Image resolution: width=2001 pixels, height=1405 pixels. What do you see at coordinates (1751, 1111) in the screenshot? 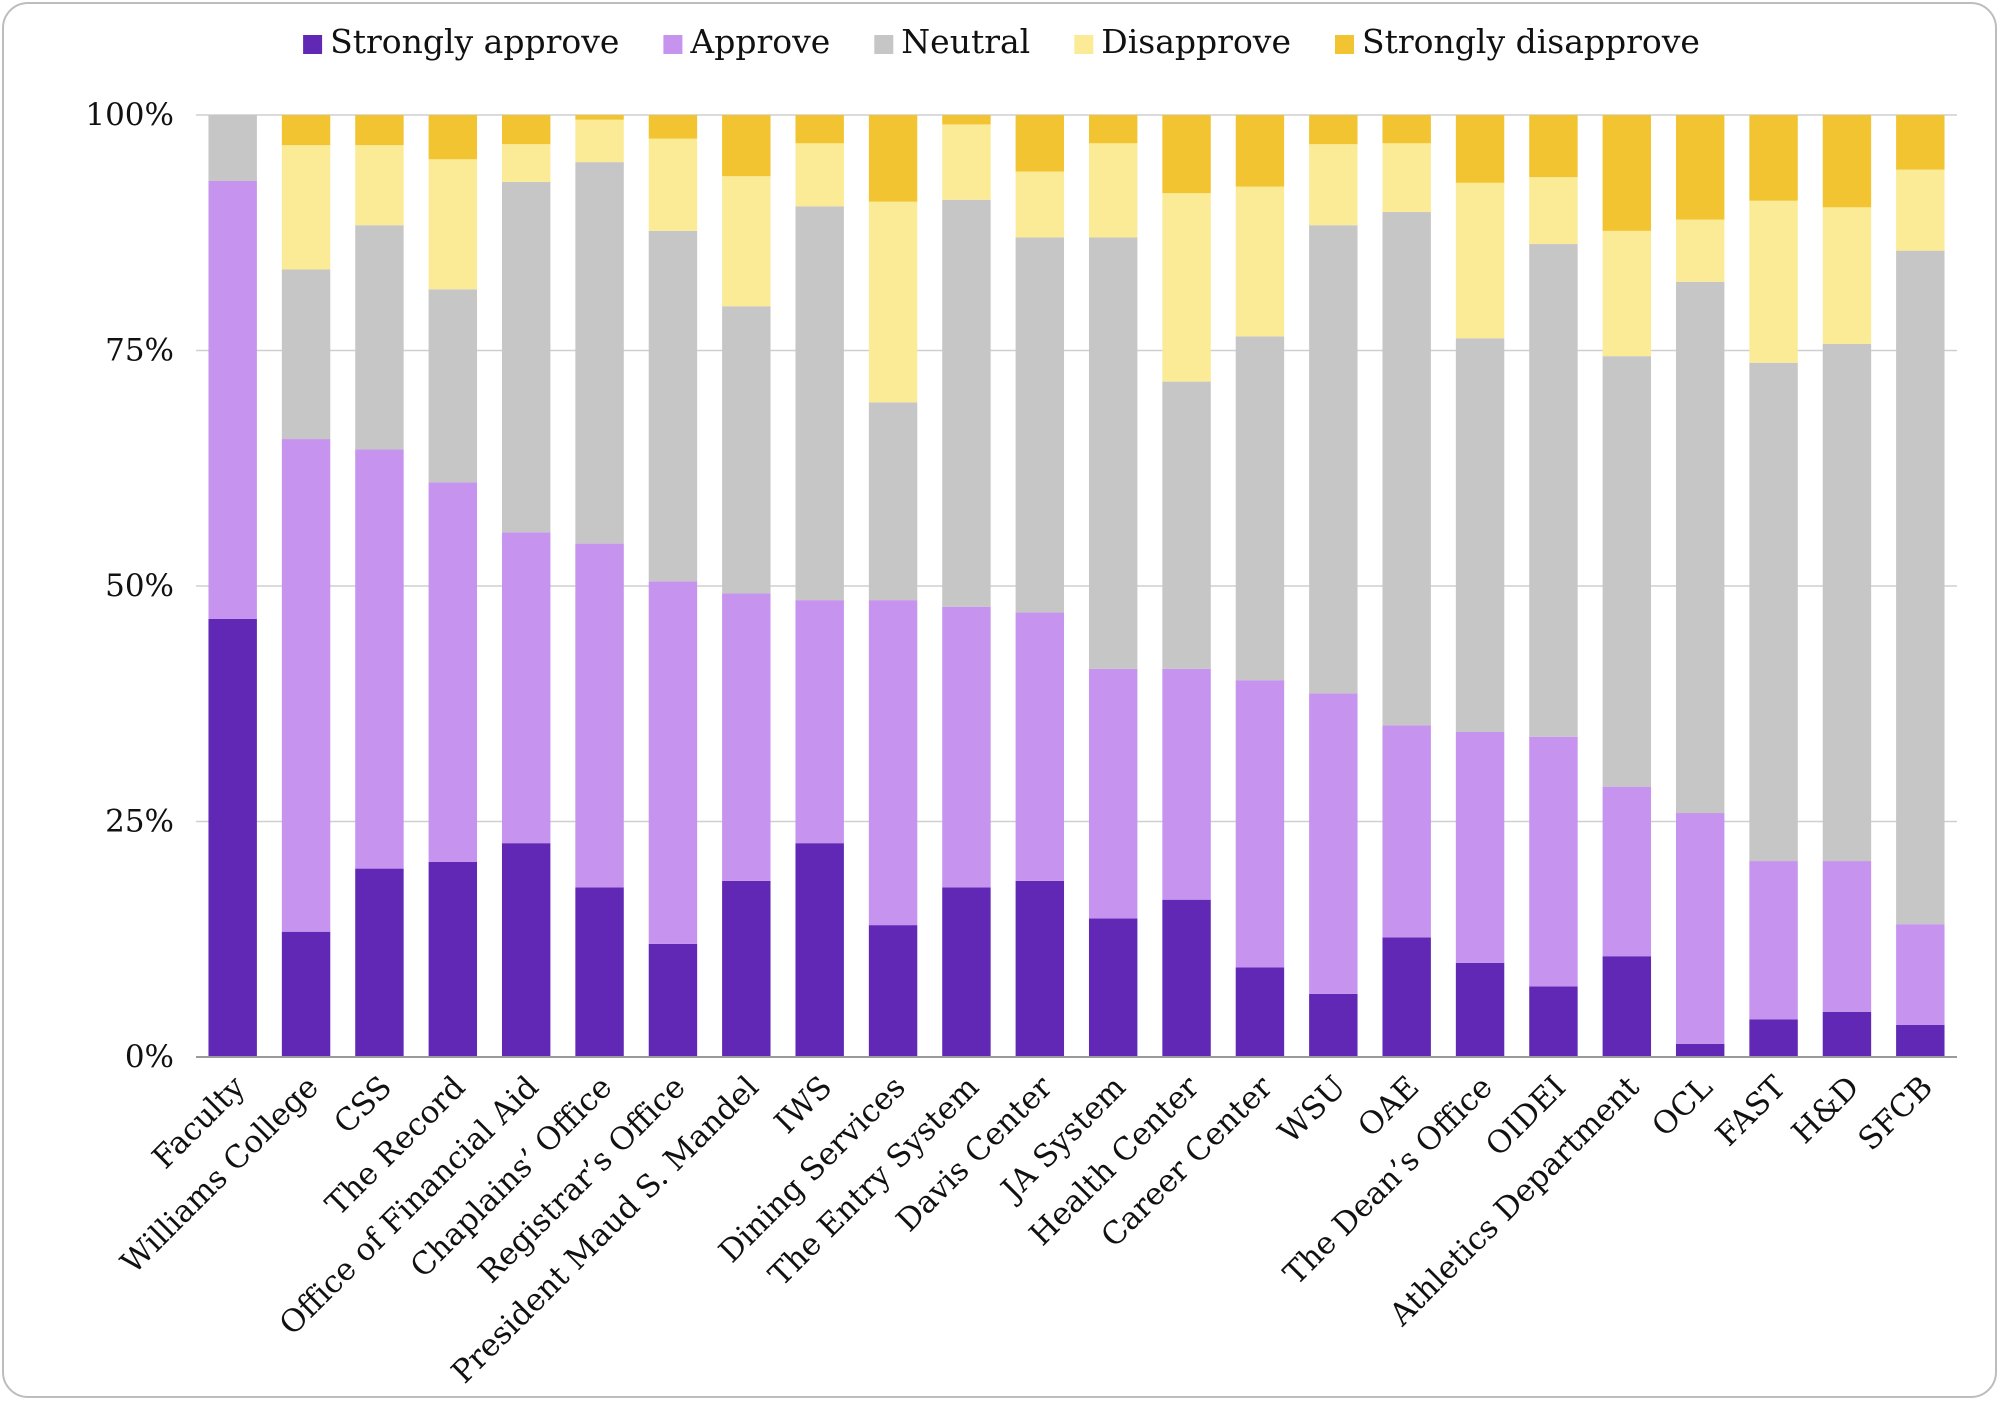
I see `x-tick-label: FAST` at bounding box center [1751, 1111].